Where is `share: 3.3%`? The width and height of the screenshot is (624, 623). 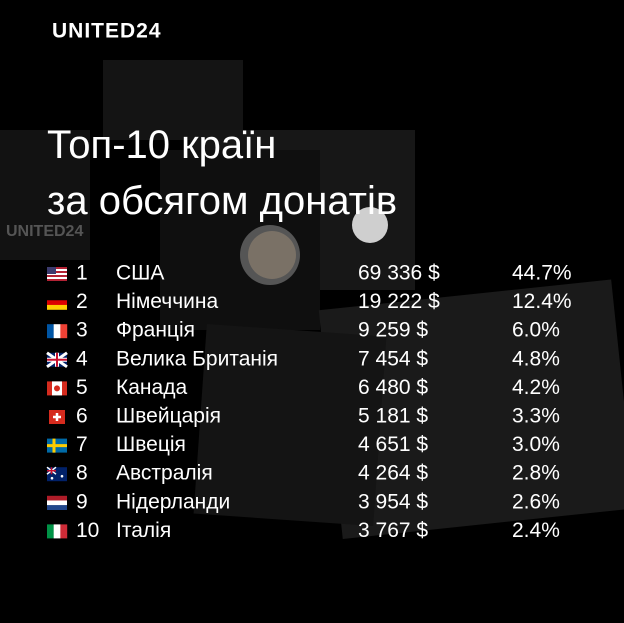 share: 3.3% is located at coordinates (536, 416).